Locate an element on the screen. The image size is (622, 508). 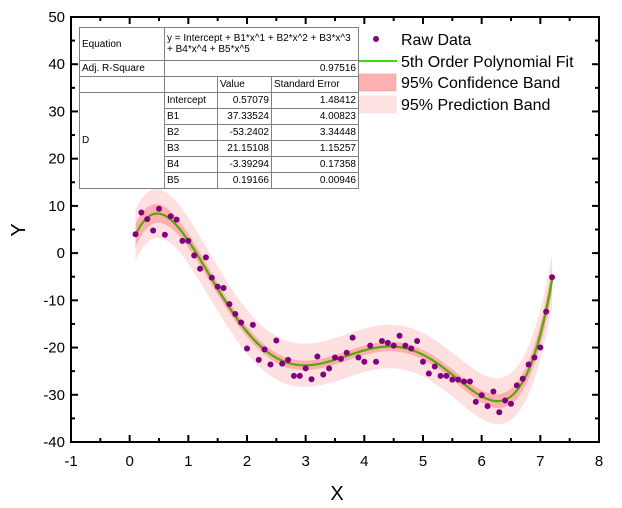
x-tick-label: 8 is located at coordinates (599, 461).